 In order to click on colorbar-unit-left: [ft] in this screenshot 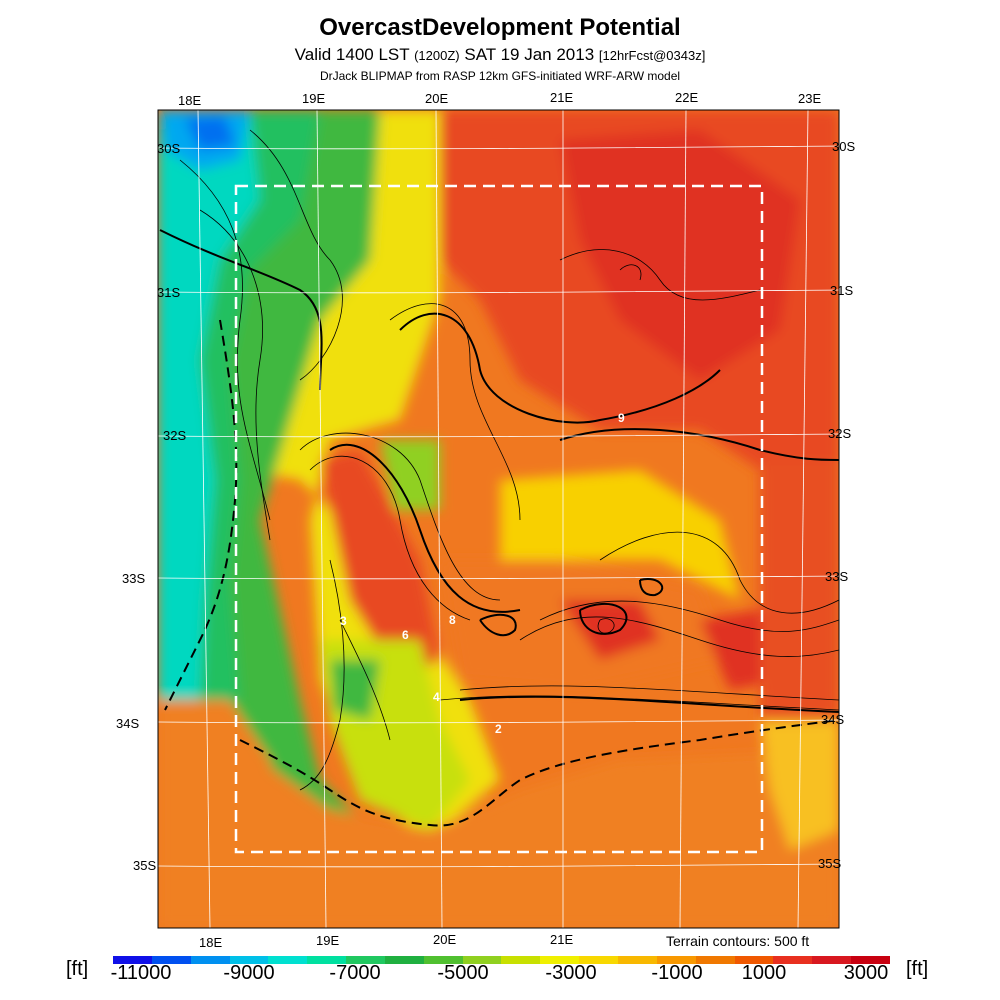, I will do `click(77, 969)`.